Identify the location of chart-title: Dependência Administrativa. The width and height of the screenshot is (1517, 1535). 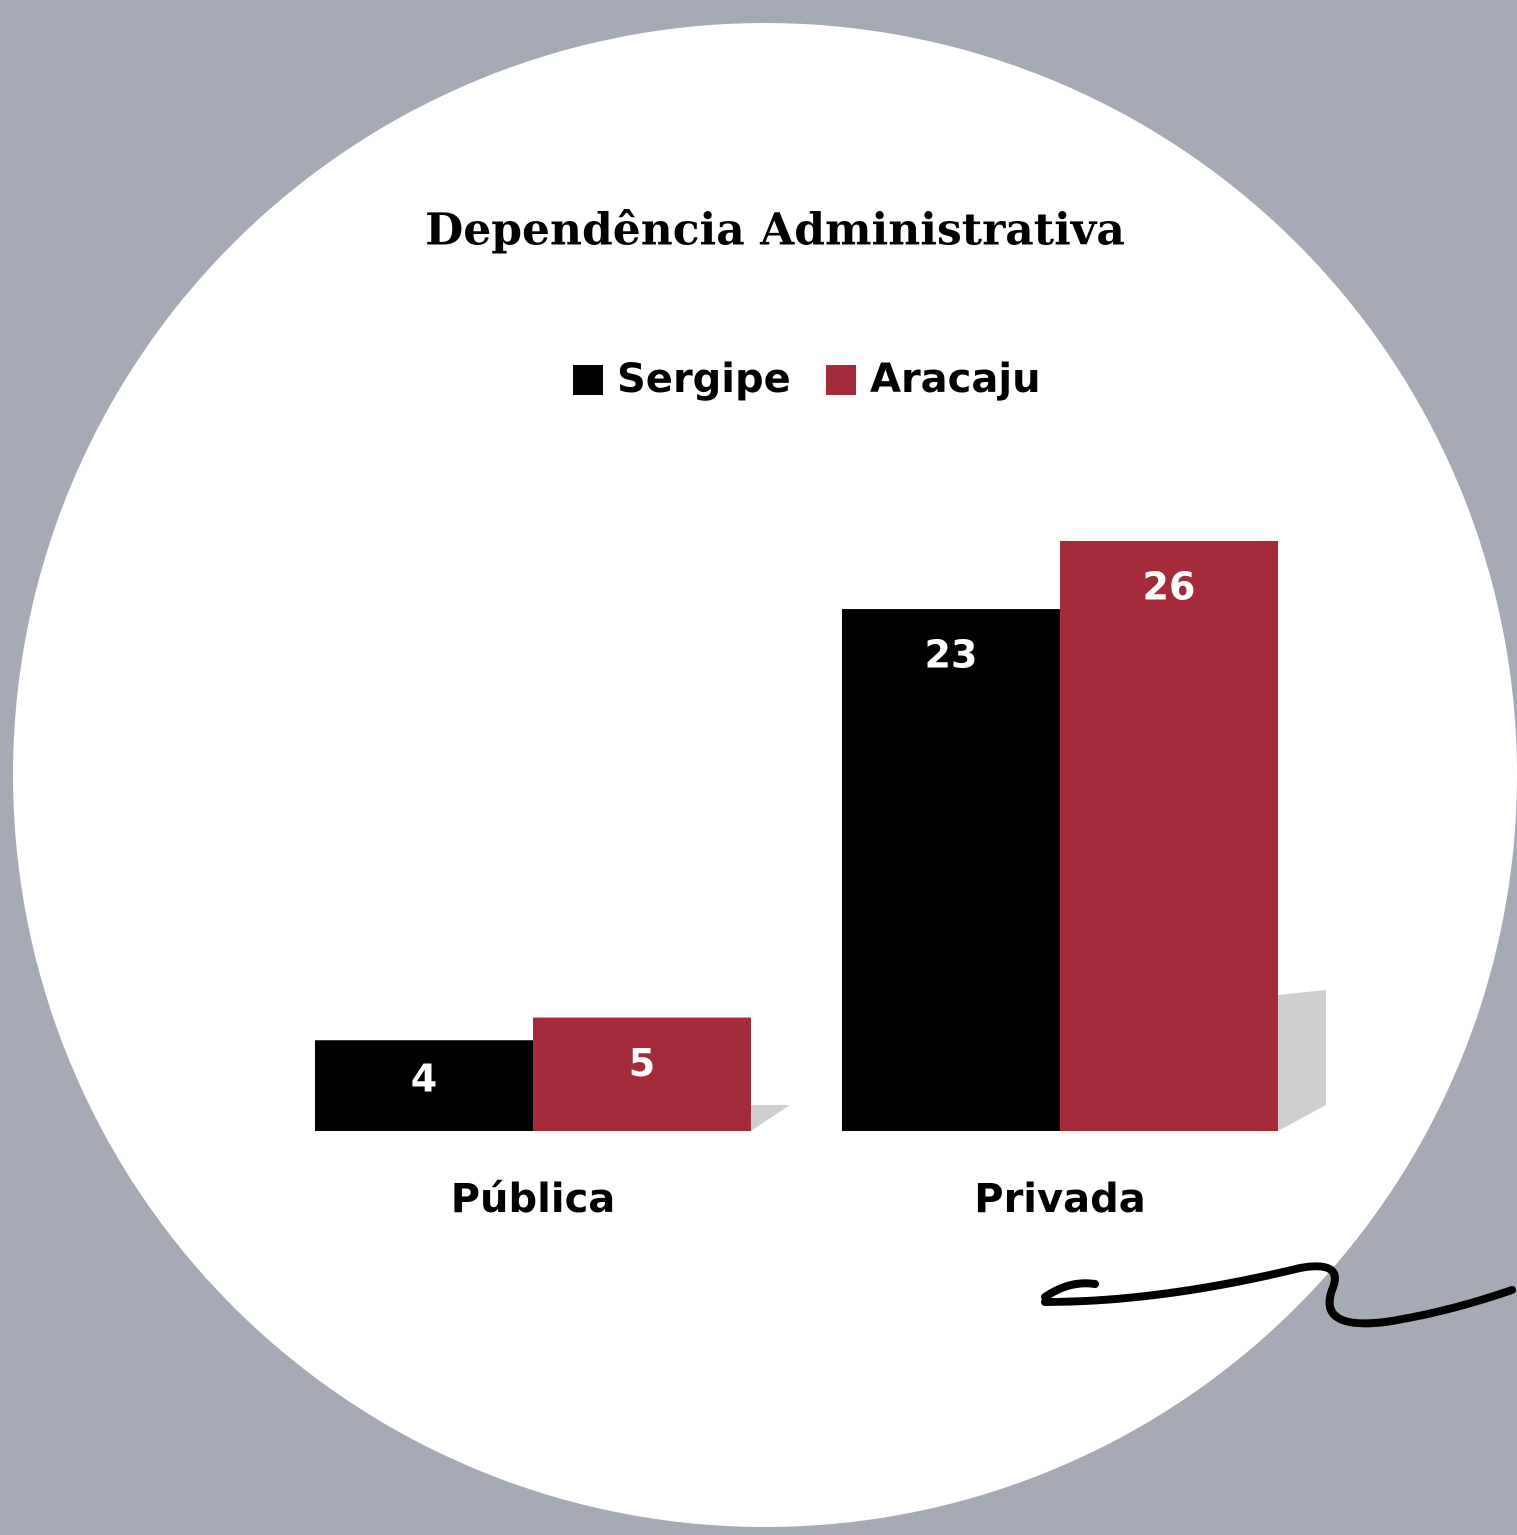
(775, 230).